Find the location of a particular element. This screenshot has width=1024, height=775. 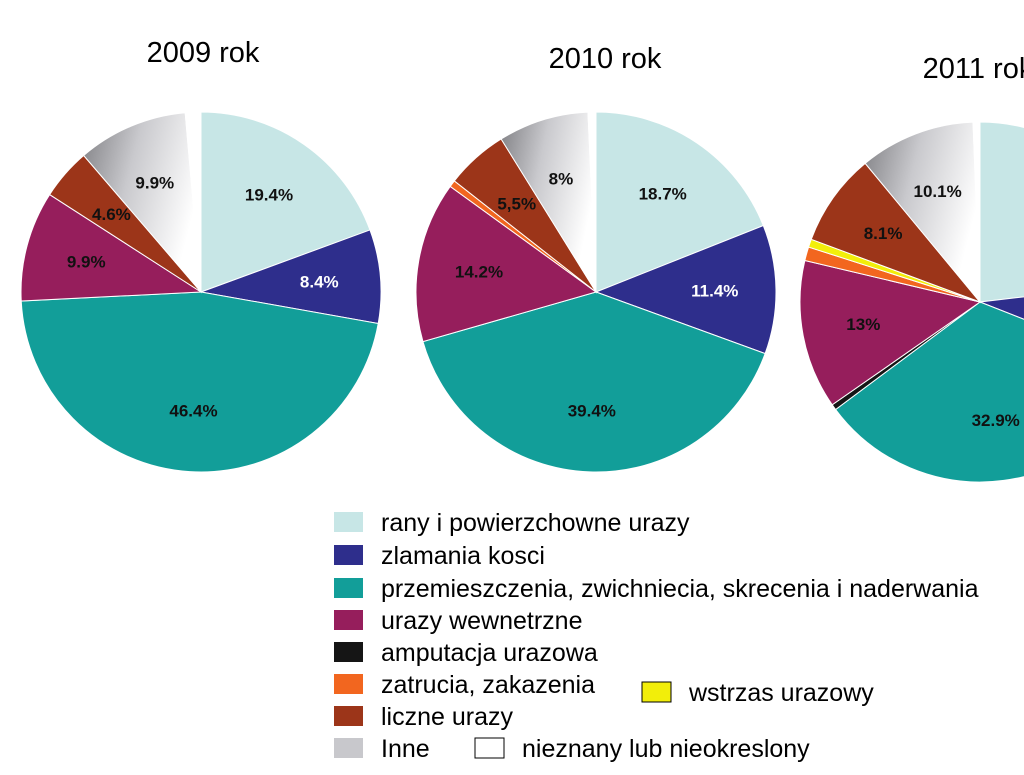

pie-title: 2009 rok is located at coordinates (203, 53).